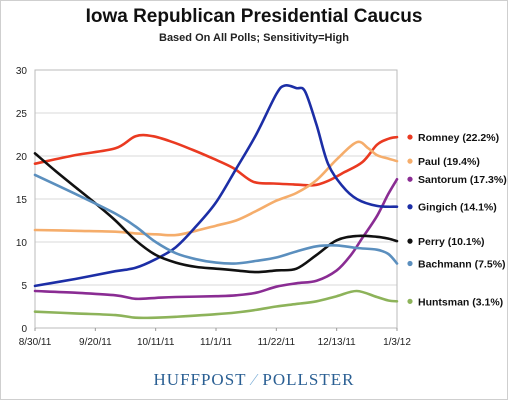 The height and width of the screenshot is (400, 508). I want to click on chart-subtitle: Based On All Polls; Sensitivity=High, so click(254, 38).